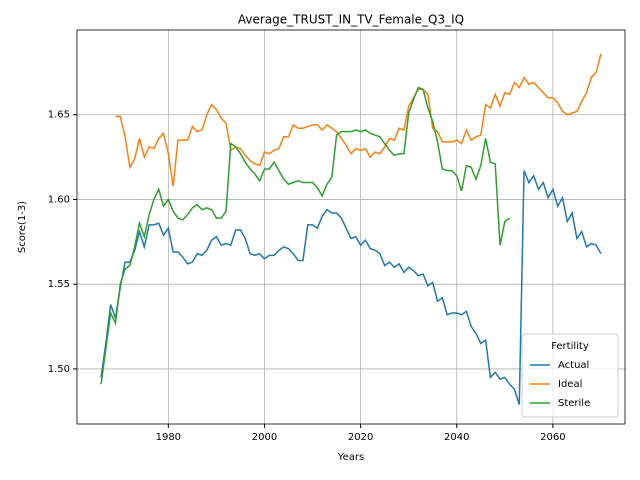 The height and width of the screenshot is (480, 640). I want to click on legend-label: Ideal, so click(570, 384).